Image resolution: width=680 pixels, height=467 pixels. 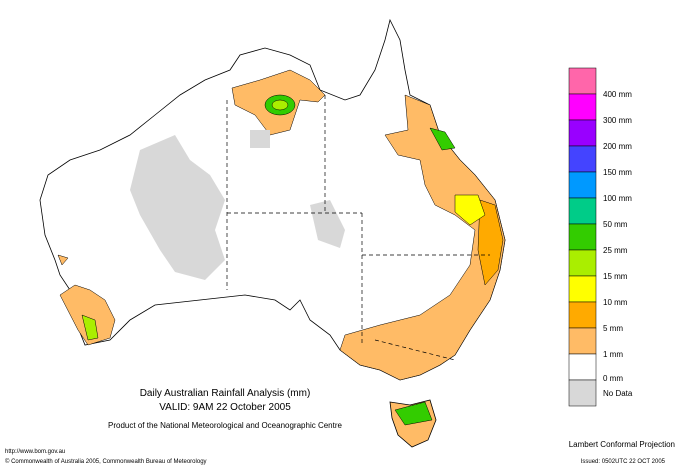 What do you see at coordinates (615, 224) in the screenshot?
I see `legend-label: 50 mm` at bounding box center [615, 224].